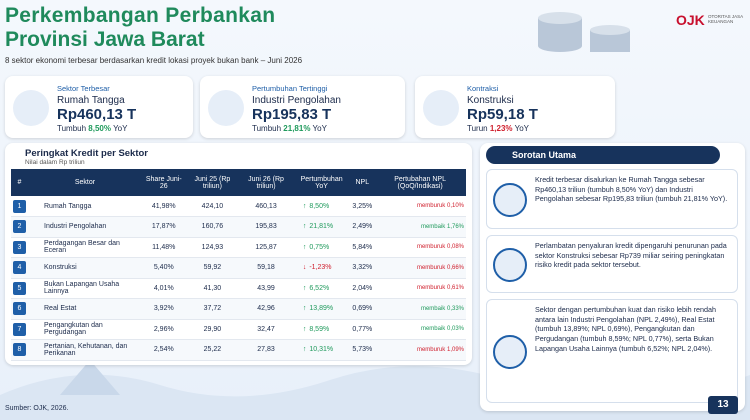  Describe the element at coordinates (420, 227) in the screenshot. I see `npl-change: membaik 1,76%` at that location.